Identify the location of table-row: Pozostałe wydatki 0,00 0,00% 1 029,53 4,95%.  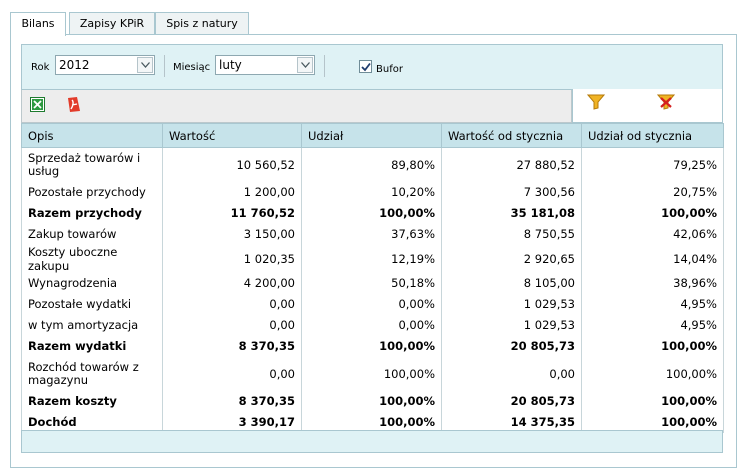
(372, 304).